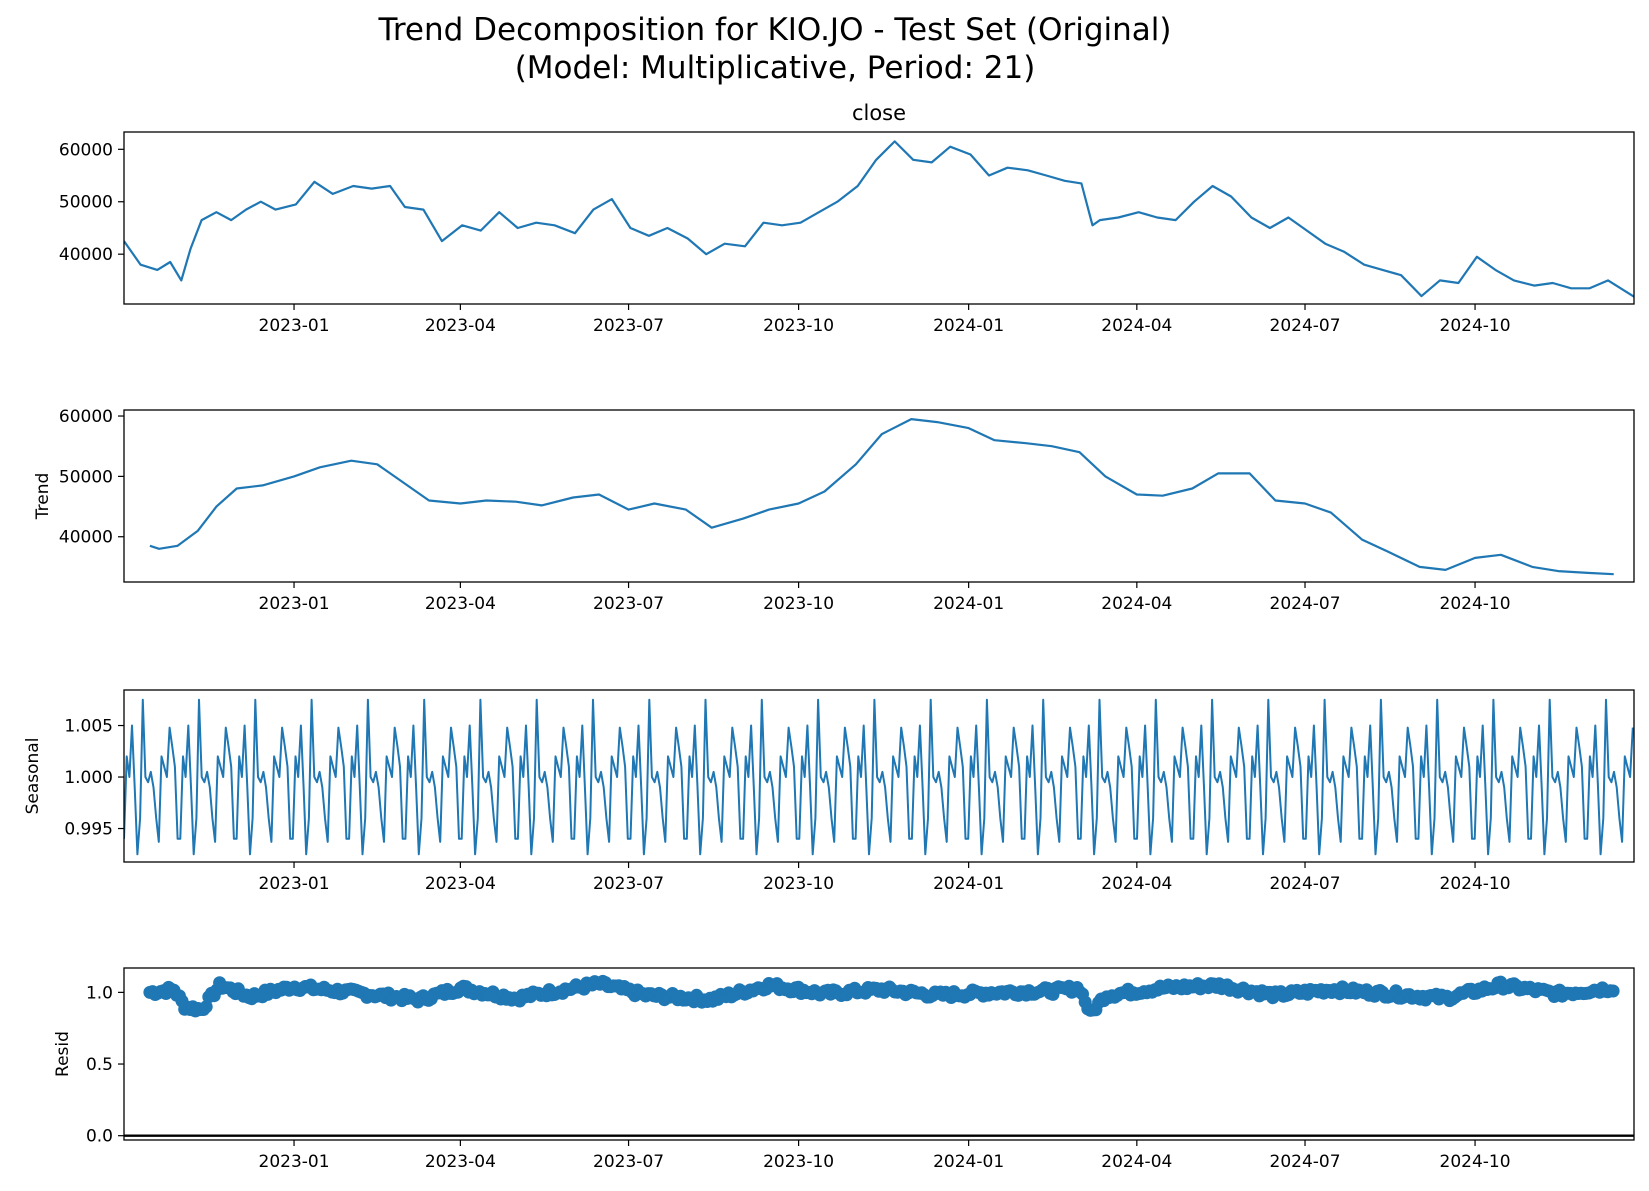  I want to click on figure-title-line-2: (Model: Multiplicative, Period: 21), so click(775, 68).